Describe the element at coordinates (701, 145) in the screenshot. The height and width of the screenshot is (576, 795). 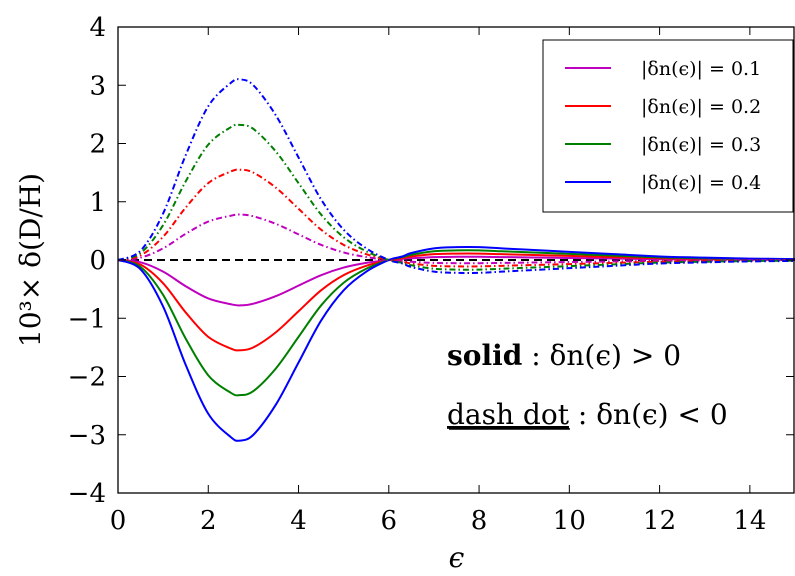
I see `legend-label-3: |δn(ϵ)| = 0.3` at that location.